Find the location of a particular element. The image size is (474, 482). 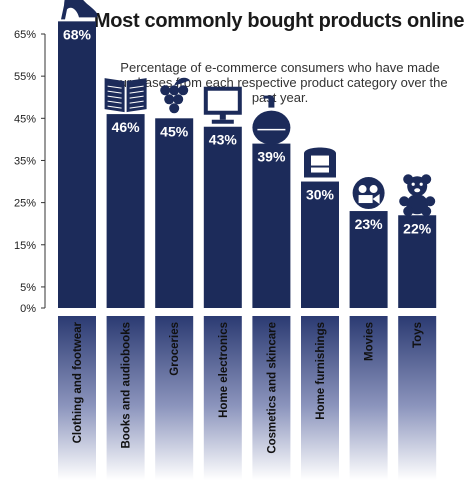

category-label: Home electronics is located at coordinates (224, 370).